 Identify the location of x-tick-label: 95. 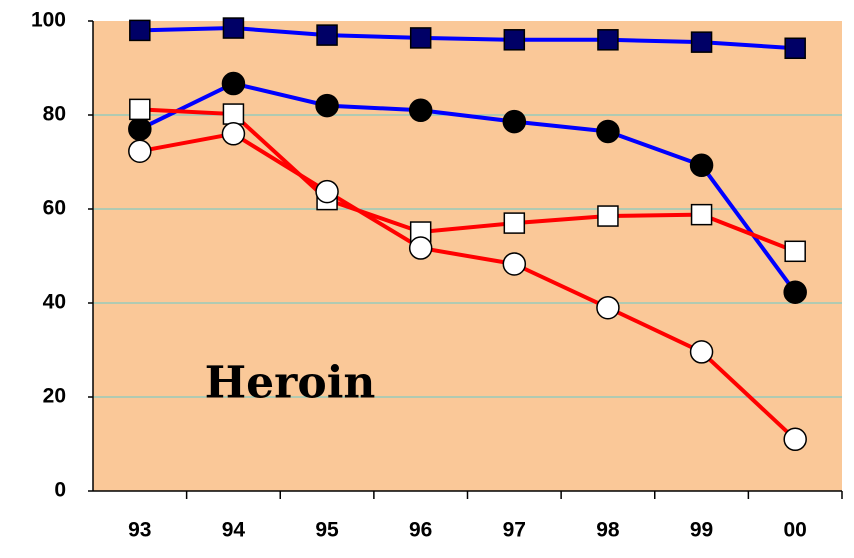
(327, 530).